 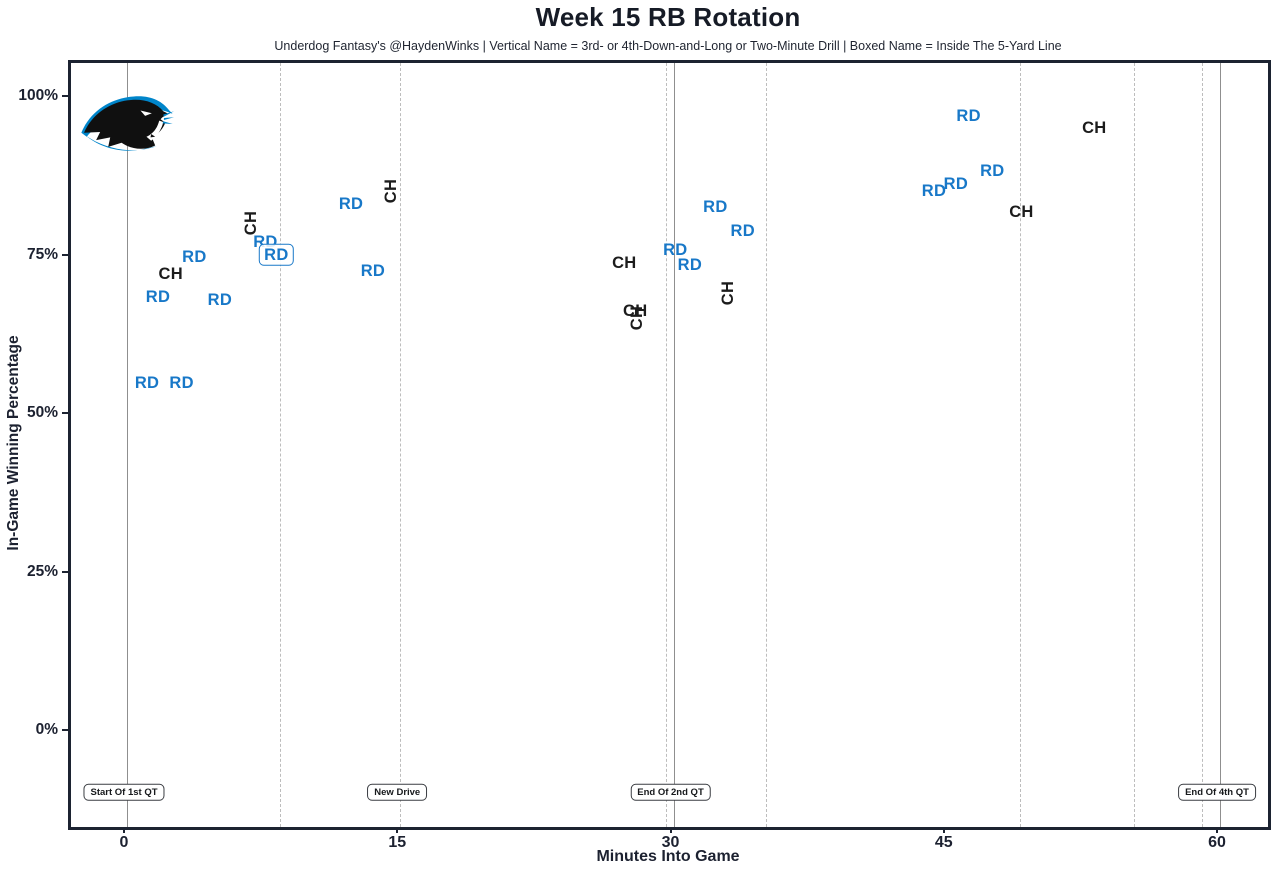 I want to click on x-tick-label: 45, so click(x=943, y=842).